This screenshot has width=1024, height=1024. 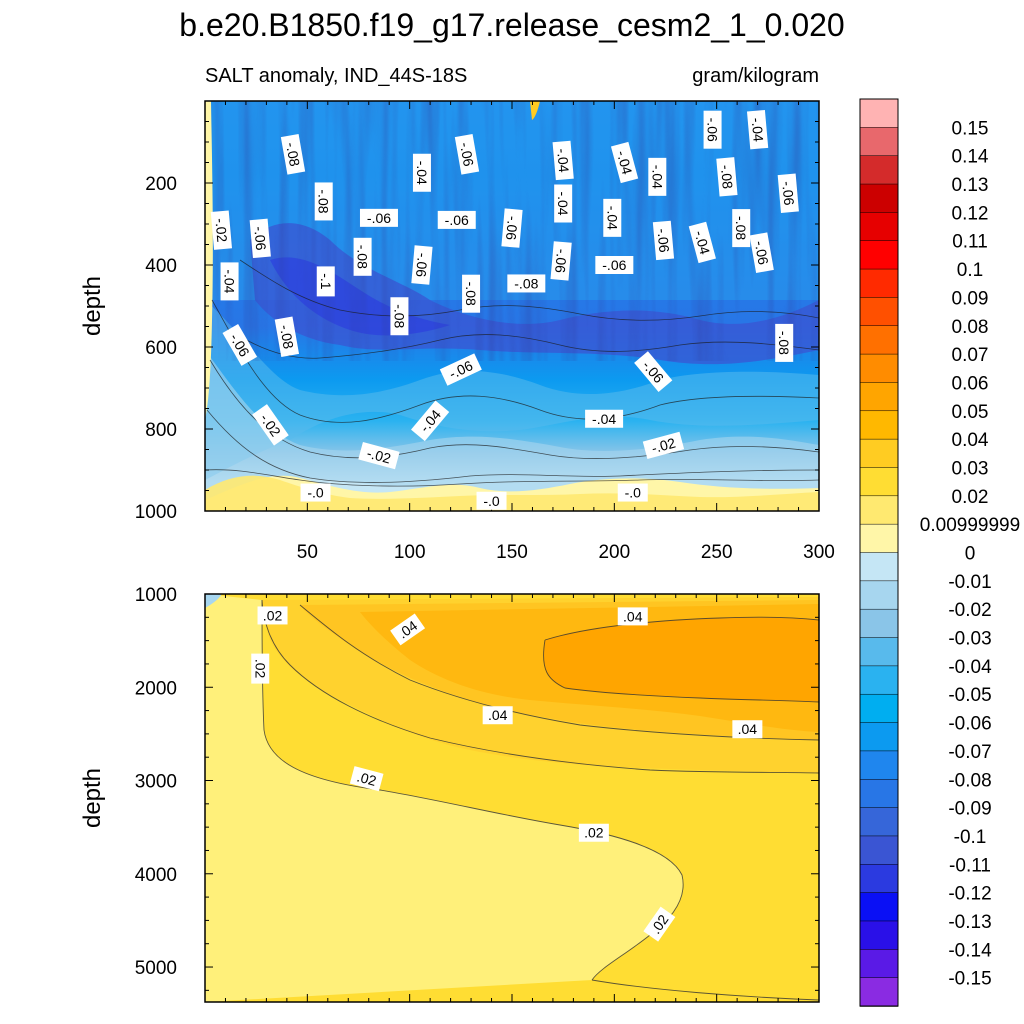 I want to click on y-tick-label: 3000, so click(x=156, y=782).